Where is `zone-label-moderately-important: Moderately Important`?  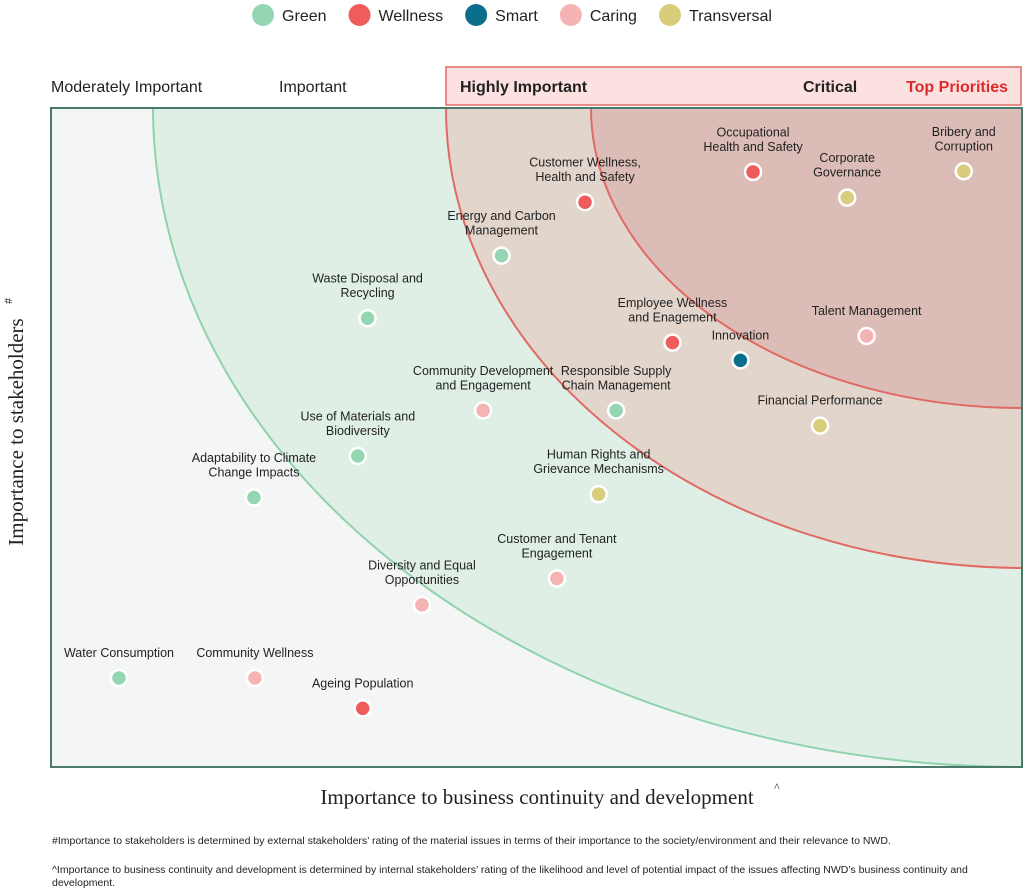 zone-label-moderately-important: Moderately Important is located at coordinates (127, 87).